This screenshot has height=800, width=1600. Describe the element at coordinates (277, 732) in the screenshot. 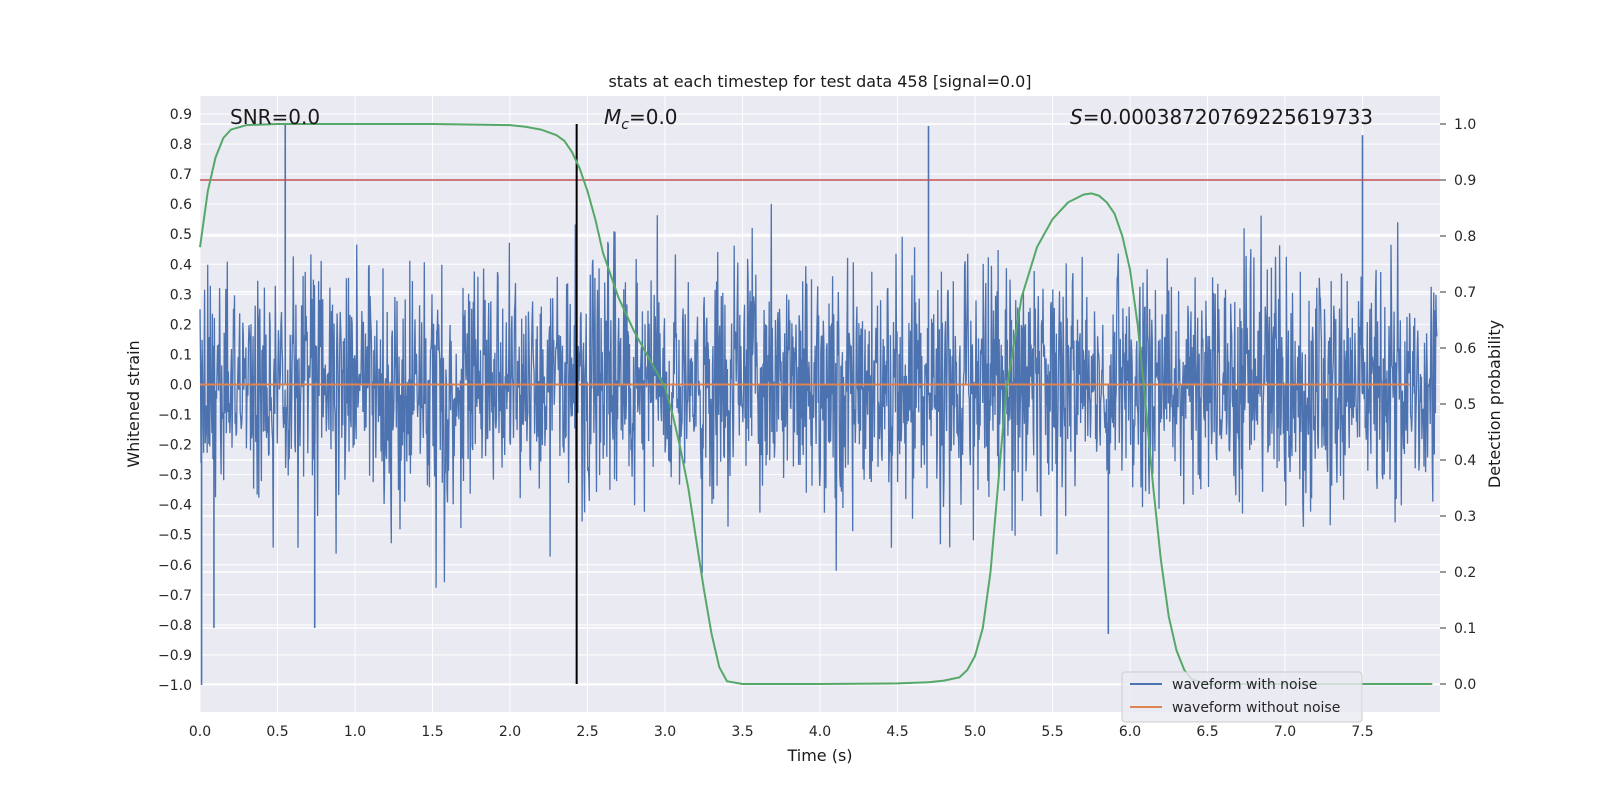

I see `x-tick-label: 0.5` at that location.